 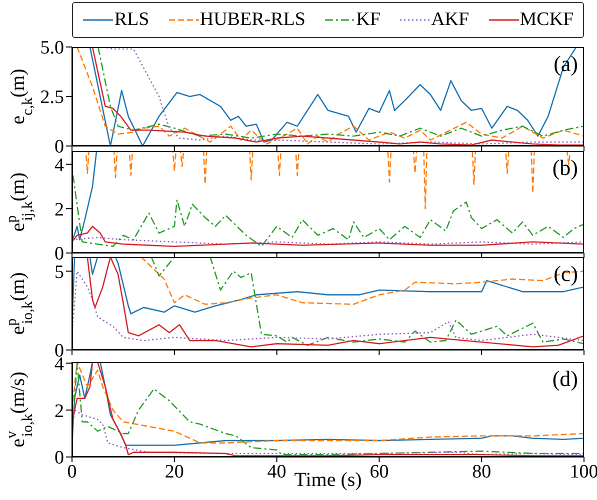 What do you see at coordinates (276, 471) in the screenshot?
I see `x-tick-label: 40` at bounding box center [276, 471].